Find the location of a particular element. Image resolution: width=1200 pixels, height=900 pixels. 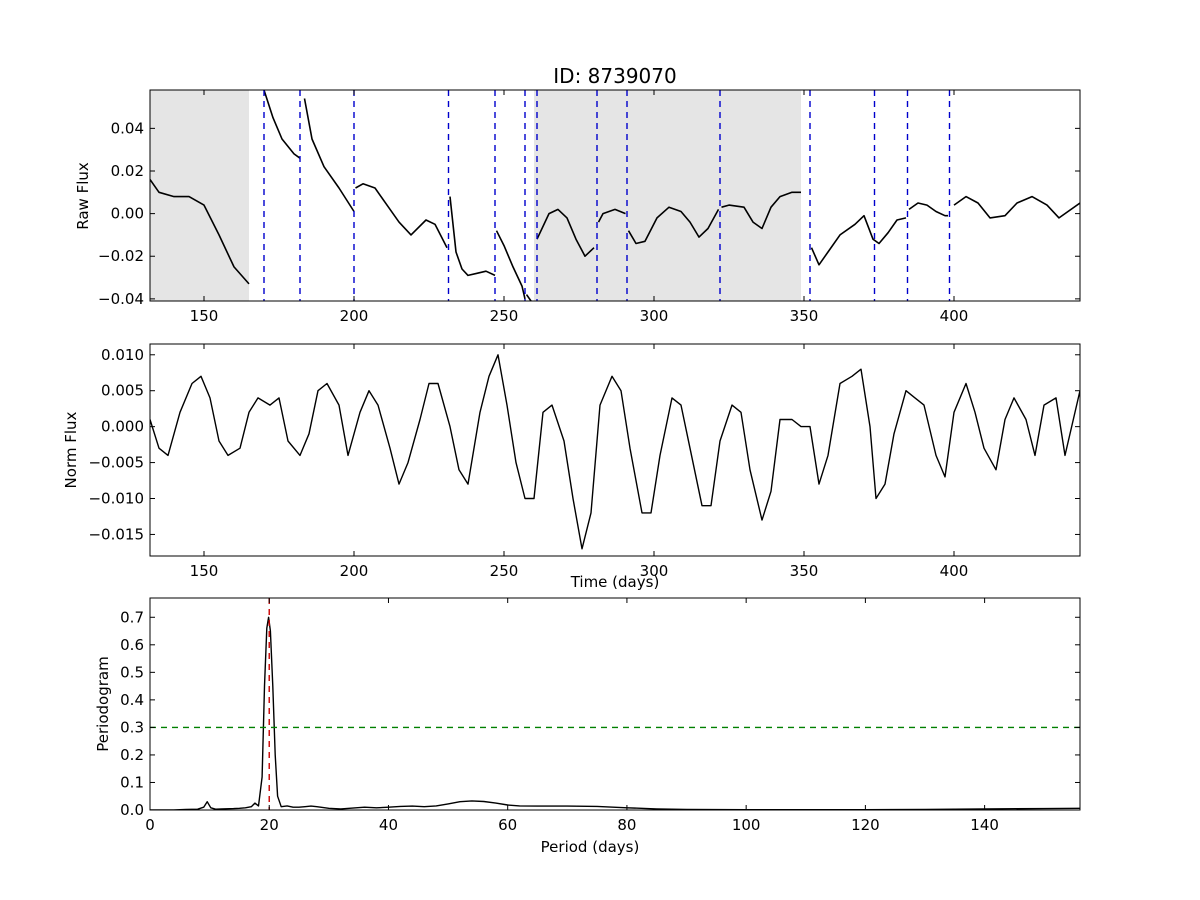

y-tick-label: −0.005 is located at coordinates (116, 463).